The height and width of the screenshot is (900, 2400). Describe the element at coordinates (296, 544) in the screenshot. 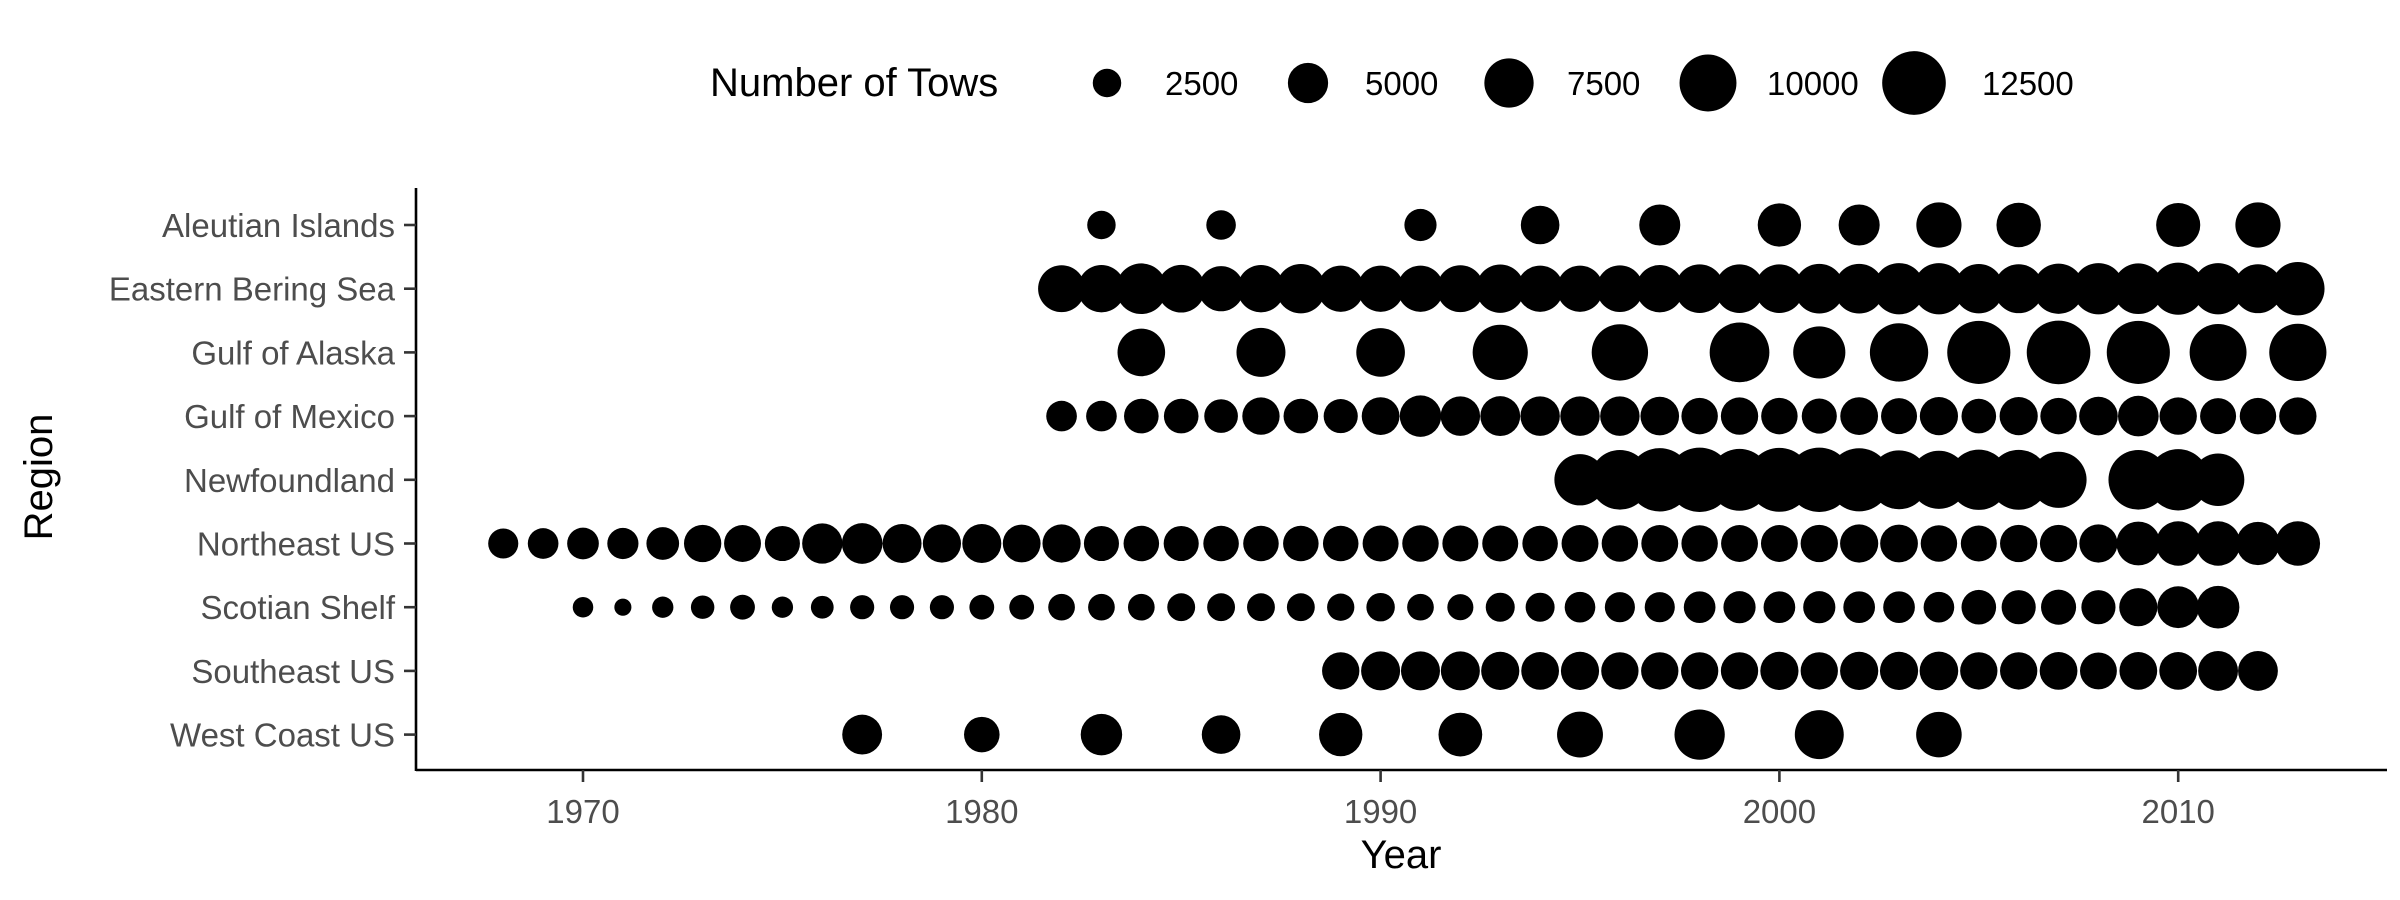

I see `y-tick-label: Northeast US` at that location.